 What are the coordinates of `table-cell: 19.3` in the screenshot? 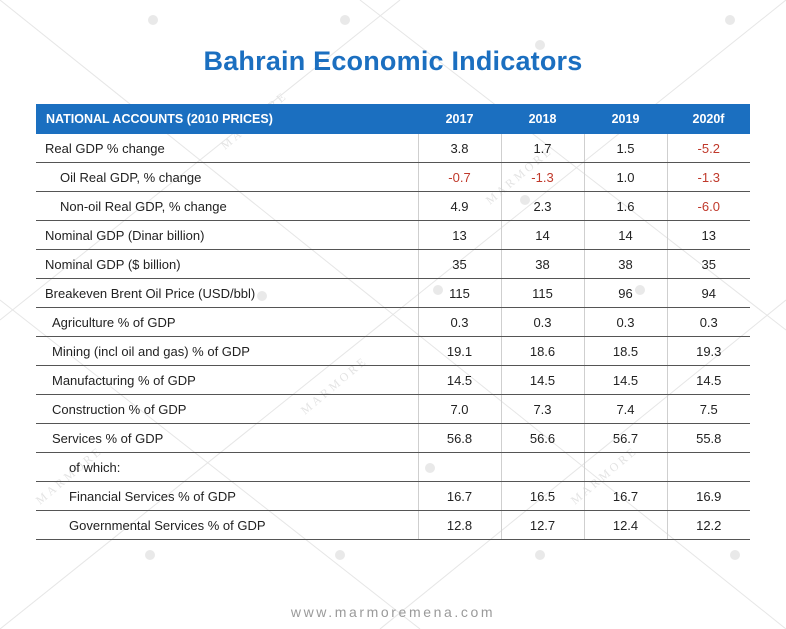 It's located at (708, 351).